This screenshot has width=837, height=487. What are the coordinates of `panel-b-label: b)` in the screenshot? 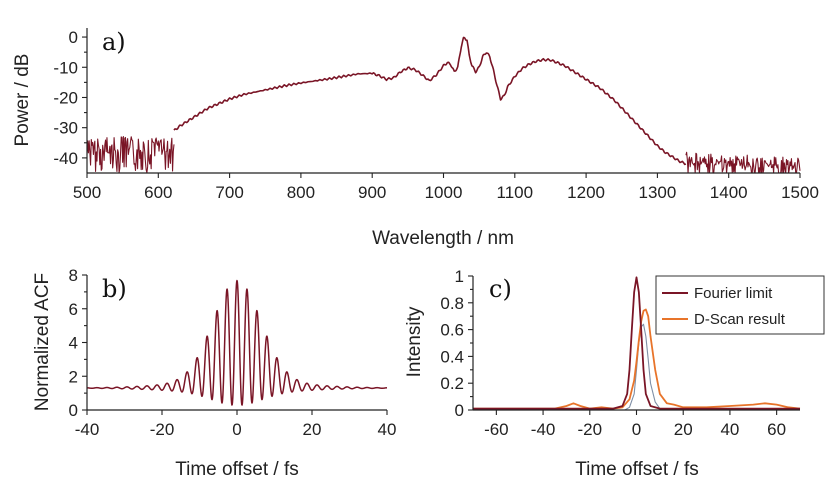 It's located at (114, 289).